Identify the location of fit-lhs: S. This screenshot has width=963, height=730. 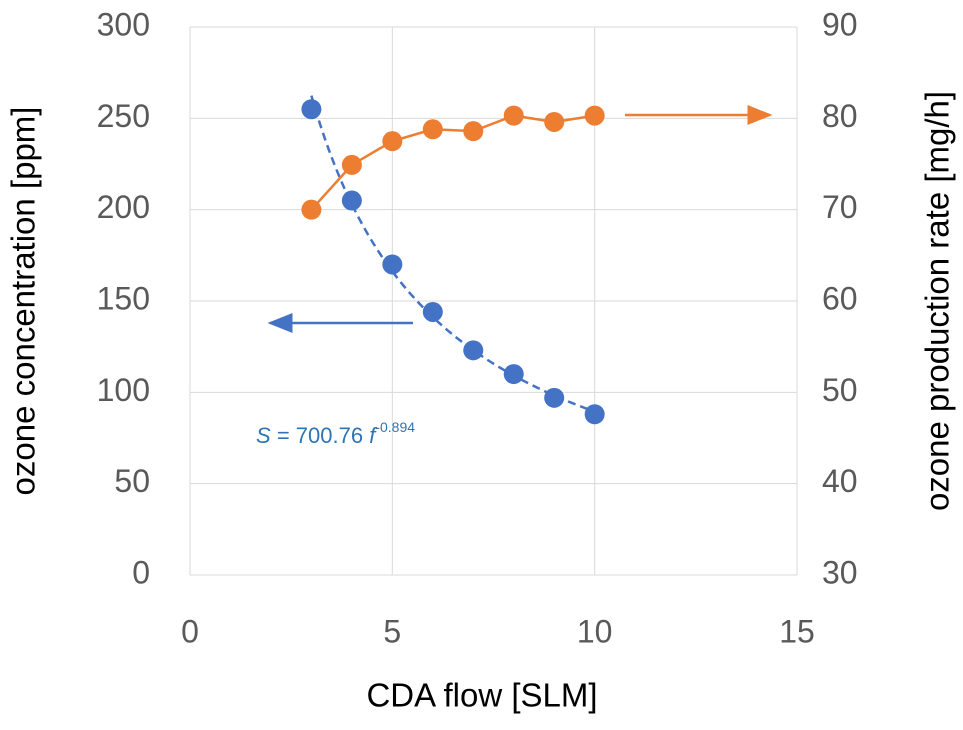
(263, 435).